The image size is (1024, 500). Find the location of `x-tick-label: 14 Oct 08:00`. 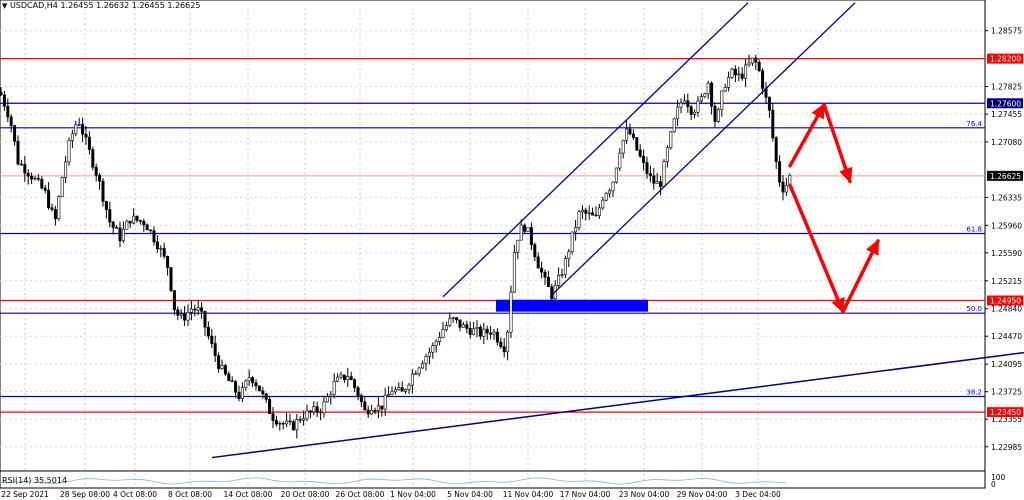

x-tick-label: 14 Oct 08:00 is located at coordinates (248, 494).